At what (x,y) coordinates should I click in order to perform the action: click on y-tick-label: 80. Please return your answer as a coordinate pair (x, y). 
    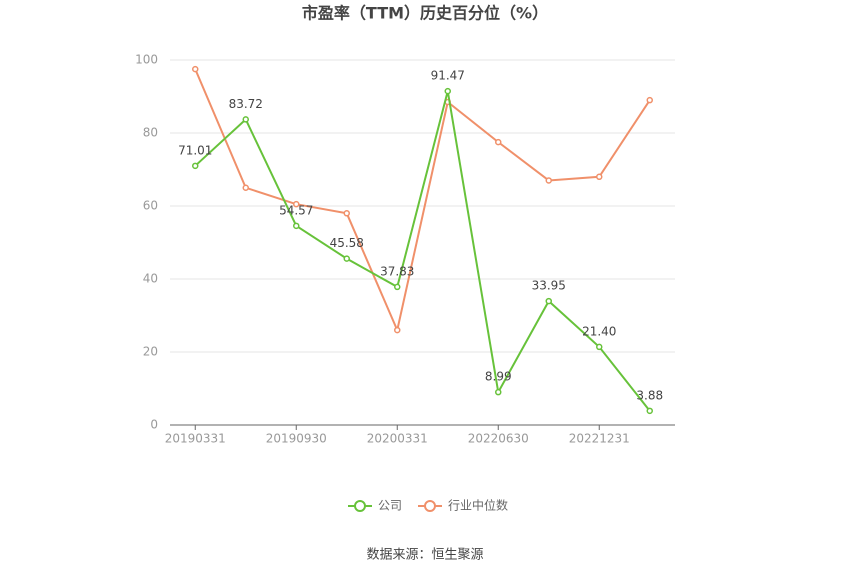
    Looking at the image, I should click on (150, 133).